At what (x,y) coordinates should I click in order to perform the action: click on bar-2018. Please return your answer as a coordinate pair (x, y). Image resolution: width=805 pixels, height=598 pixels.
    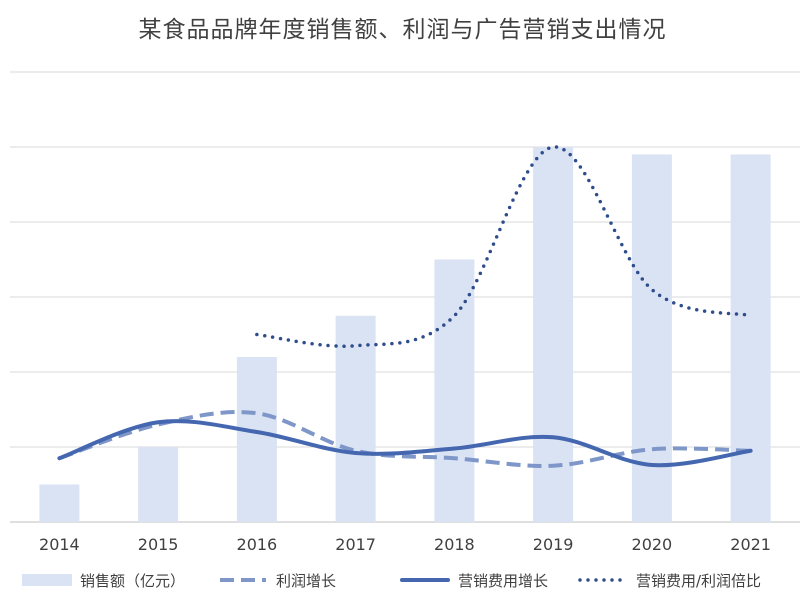
    Looking at the image, I should click on (454, 390).